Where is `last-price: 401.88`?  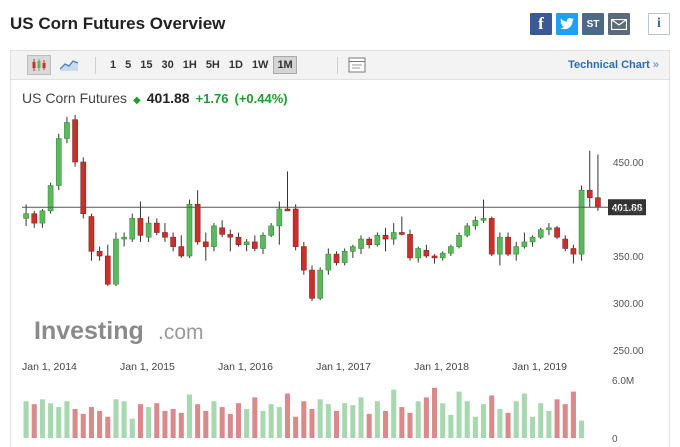
last-price: 401.88 is located at coordinates (168, 98).